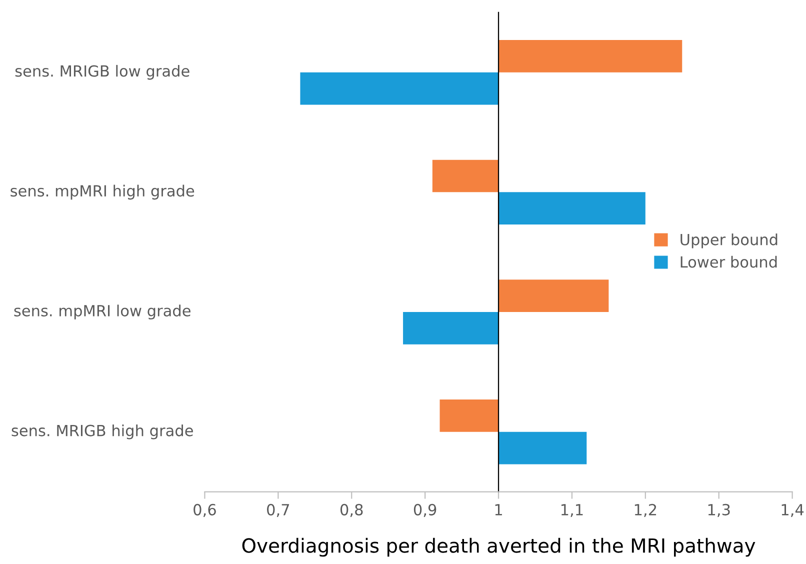 This screenshot has width=806, height=564. What do you see at coordinates (793, 510) in the screenshot?
I see `x-tick-label: 1,4` at bounding box center [793, 510].